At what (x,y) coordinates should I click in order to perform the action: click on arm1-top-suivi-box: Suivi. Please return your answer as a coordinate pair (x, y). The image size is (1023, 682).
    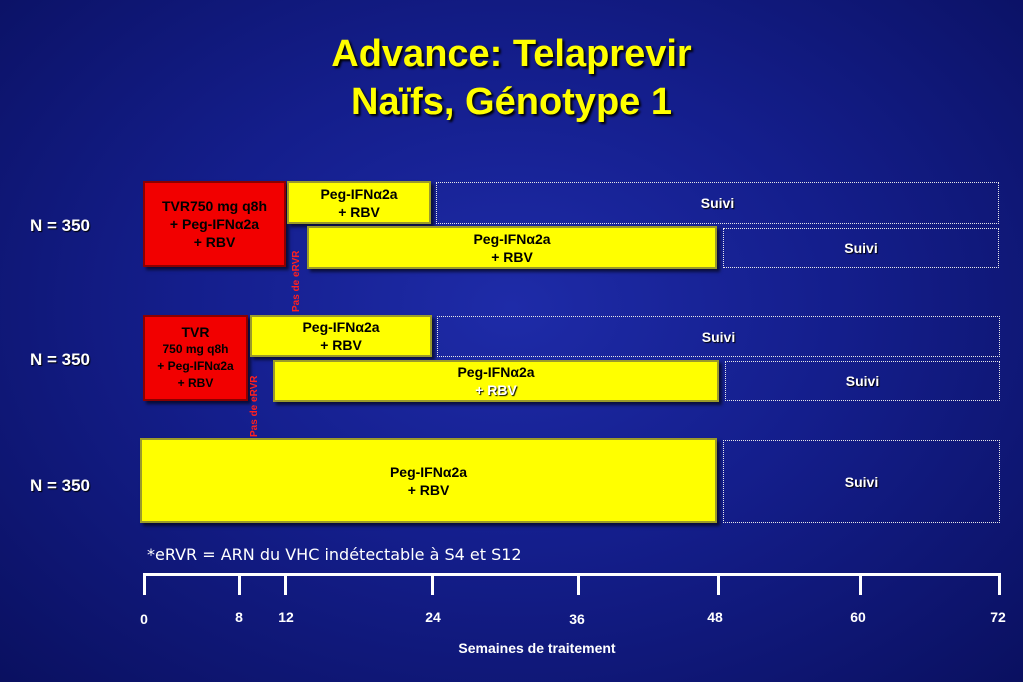
    Looking at the image, I should click on (717, 203).